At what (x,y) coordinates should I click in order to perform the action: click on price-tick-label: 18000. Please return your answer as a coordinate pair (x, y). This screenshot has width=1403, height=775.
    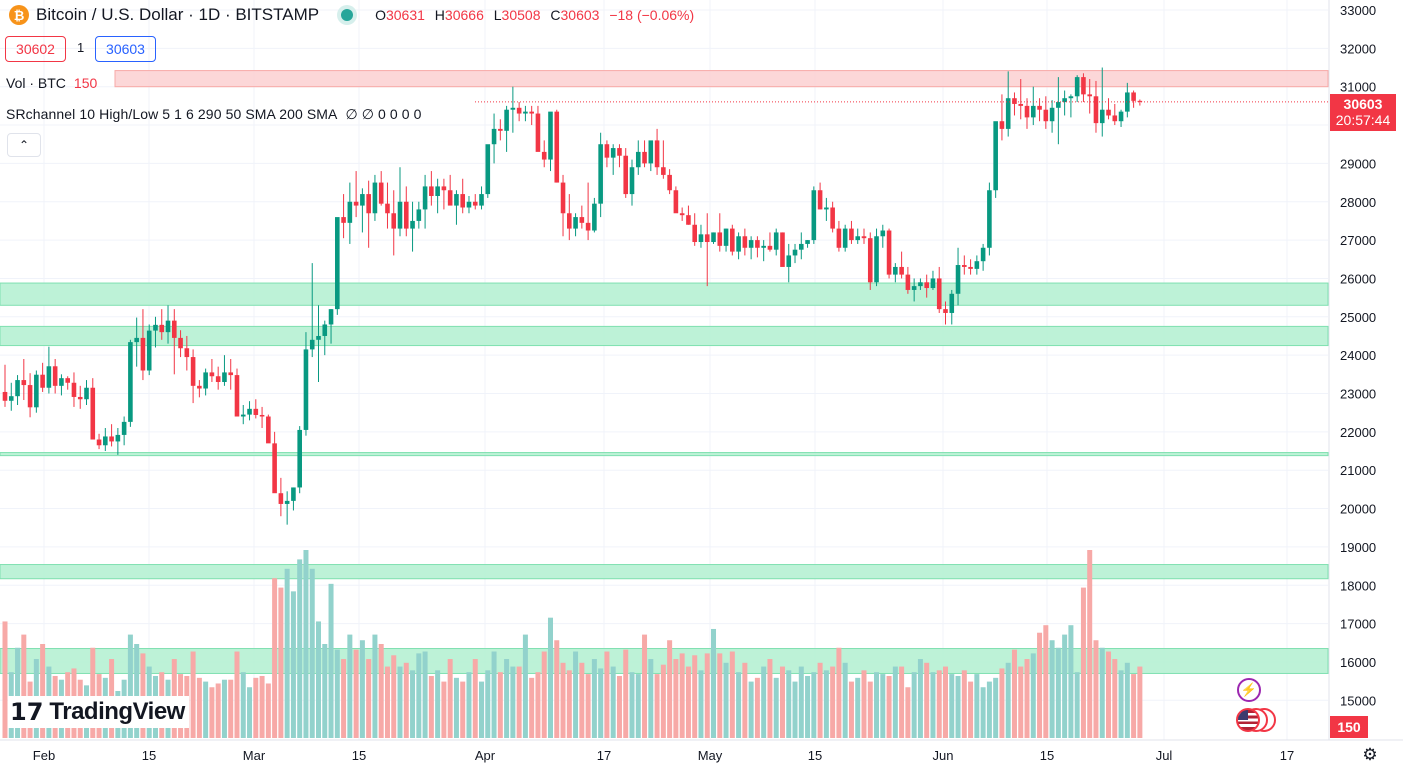
    Looking at the image, I should click on (1358, 585).